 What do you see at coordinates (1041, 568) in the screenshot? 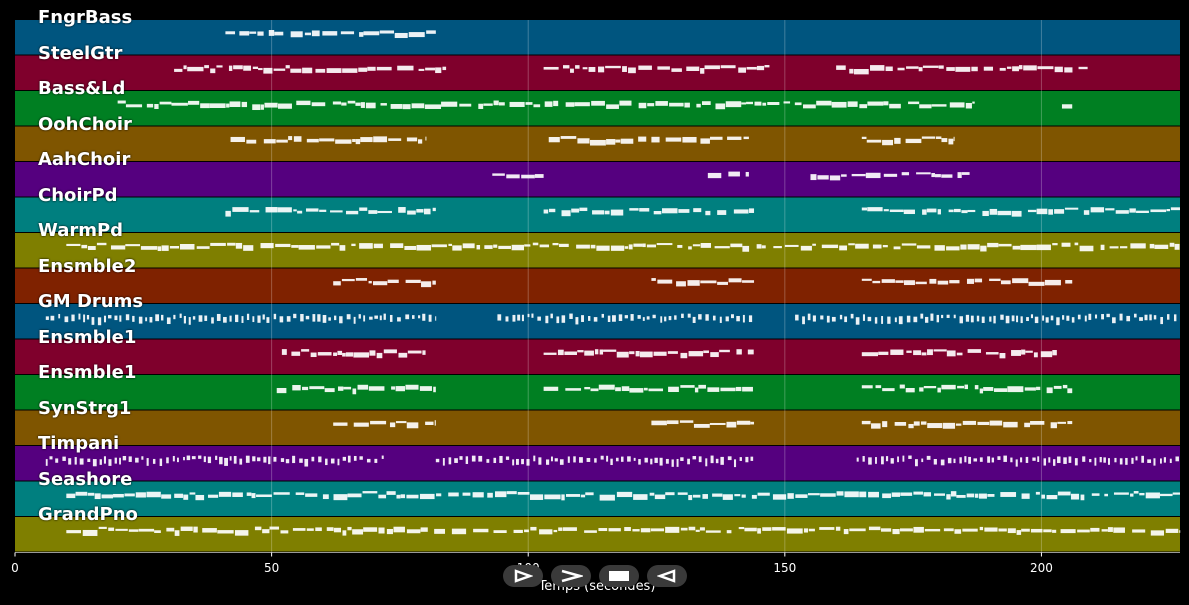
I see `tick-label: 200` at bounding box center [1041, 568].